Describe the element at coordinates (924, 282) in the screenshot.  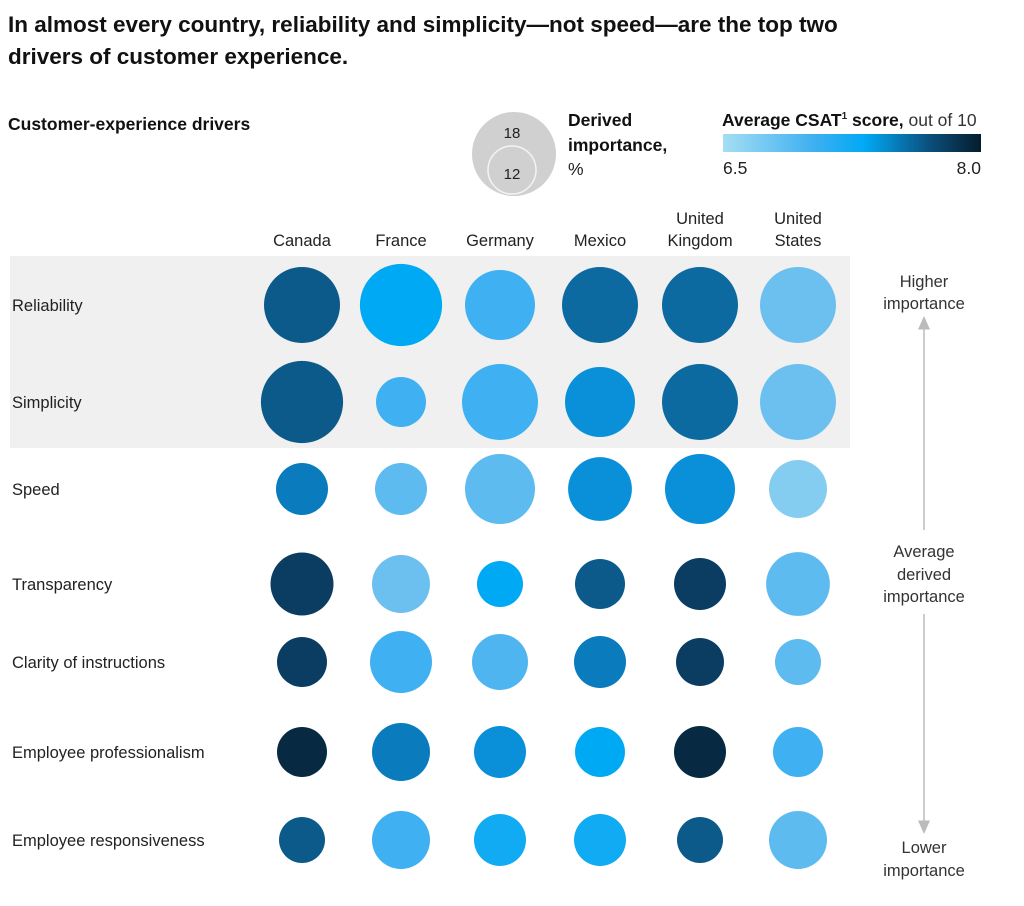
I see `annotation-higher-1: Higher` at that location.